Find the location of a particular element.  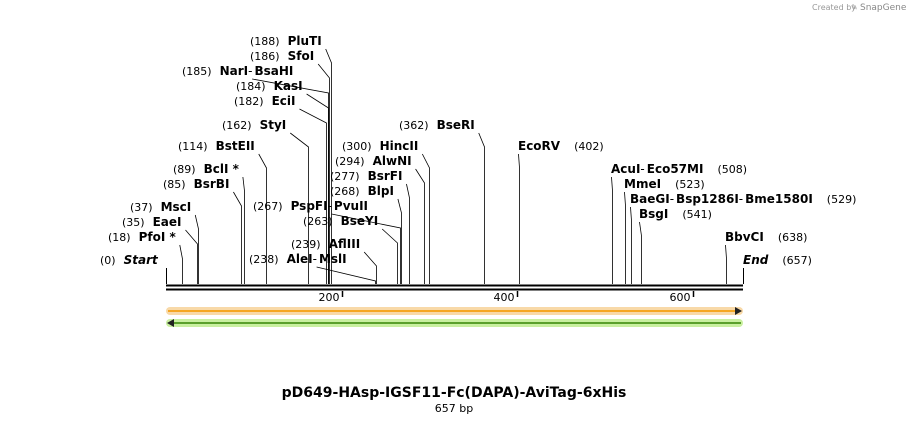

map-length: 657 bp is located at coordinates (454, 408).